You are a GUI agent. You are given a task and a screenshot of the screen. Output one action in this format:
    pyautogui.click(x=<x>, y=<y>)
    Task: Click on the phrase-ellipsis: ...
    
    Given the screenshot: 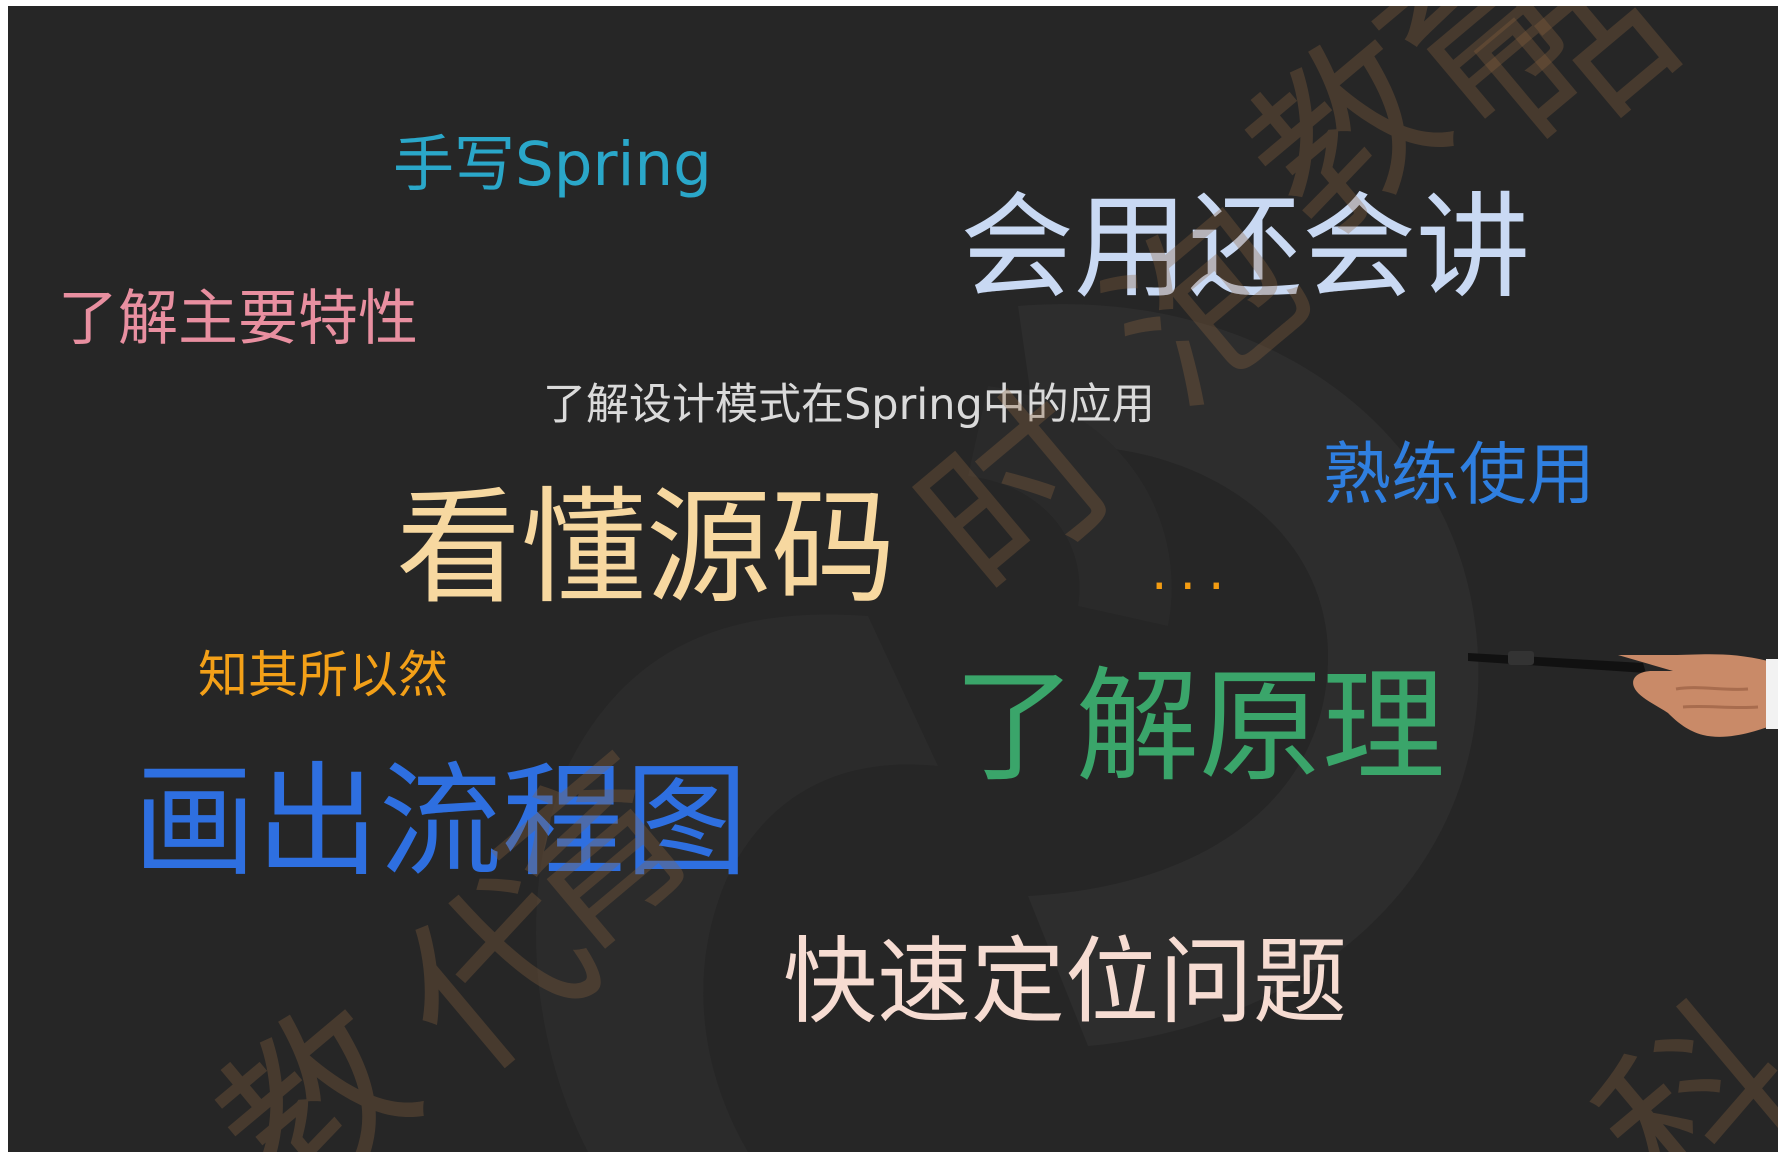 What is the action you would take?
    pyautogui.click(x=1194, y=572)
    